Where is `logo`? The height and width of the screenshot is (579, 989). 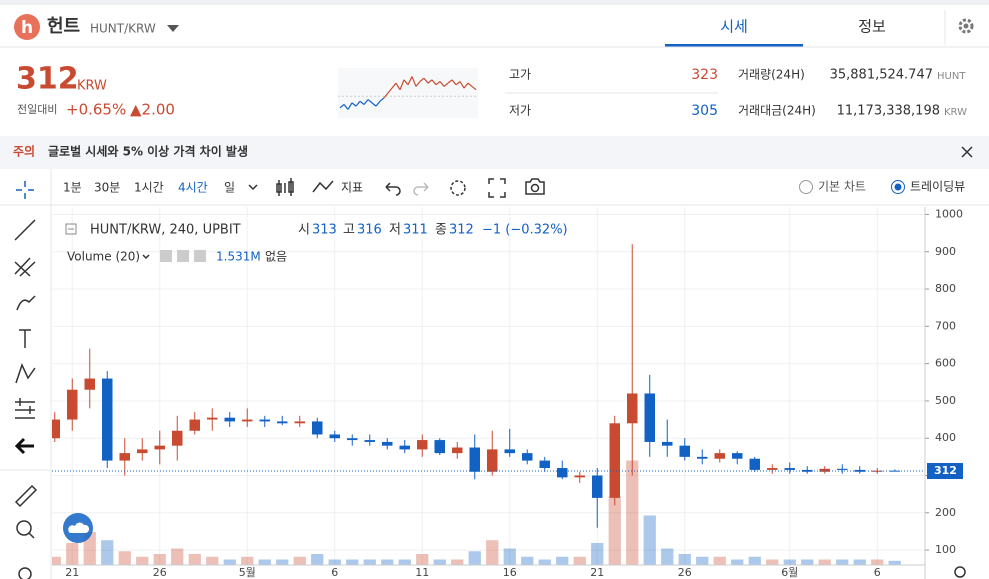 logo is located at coordinates (27, 27).